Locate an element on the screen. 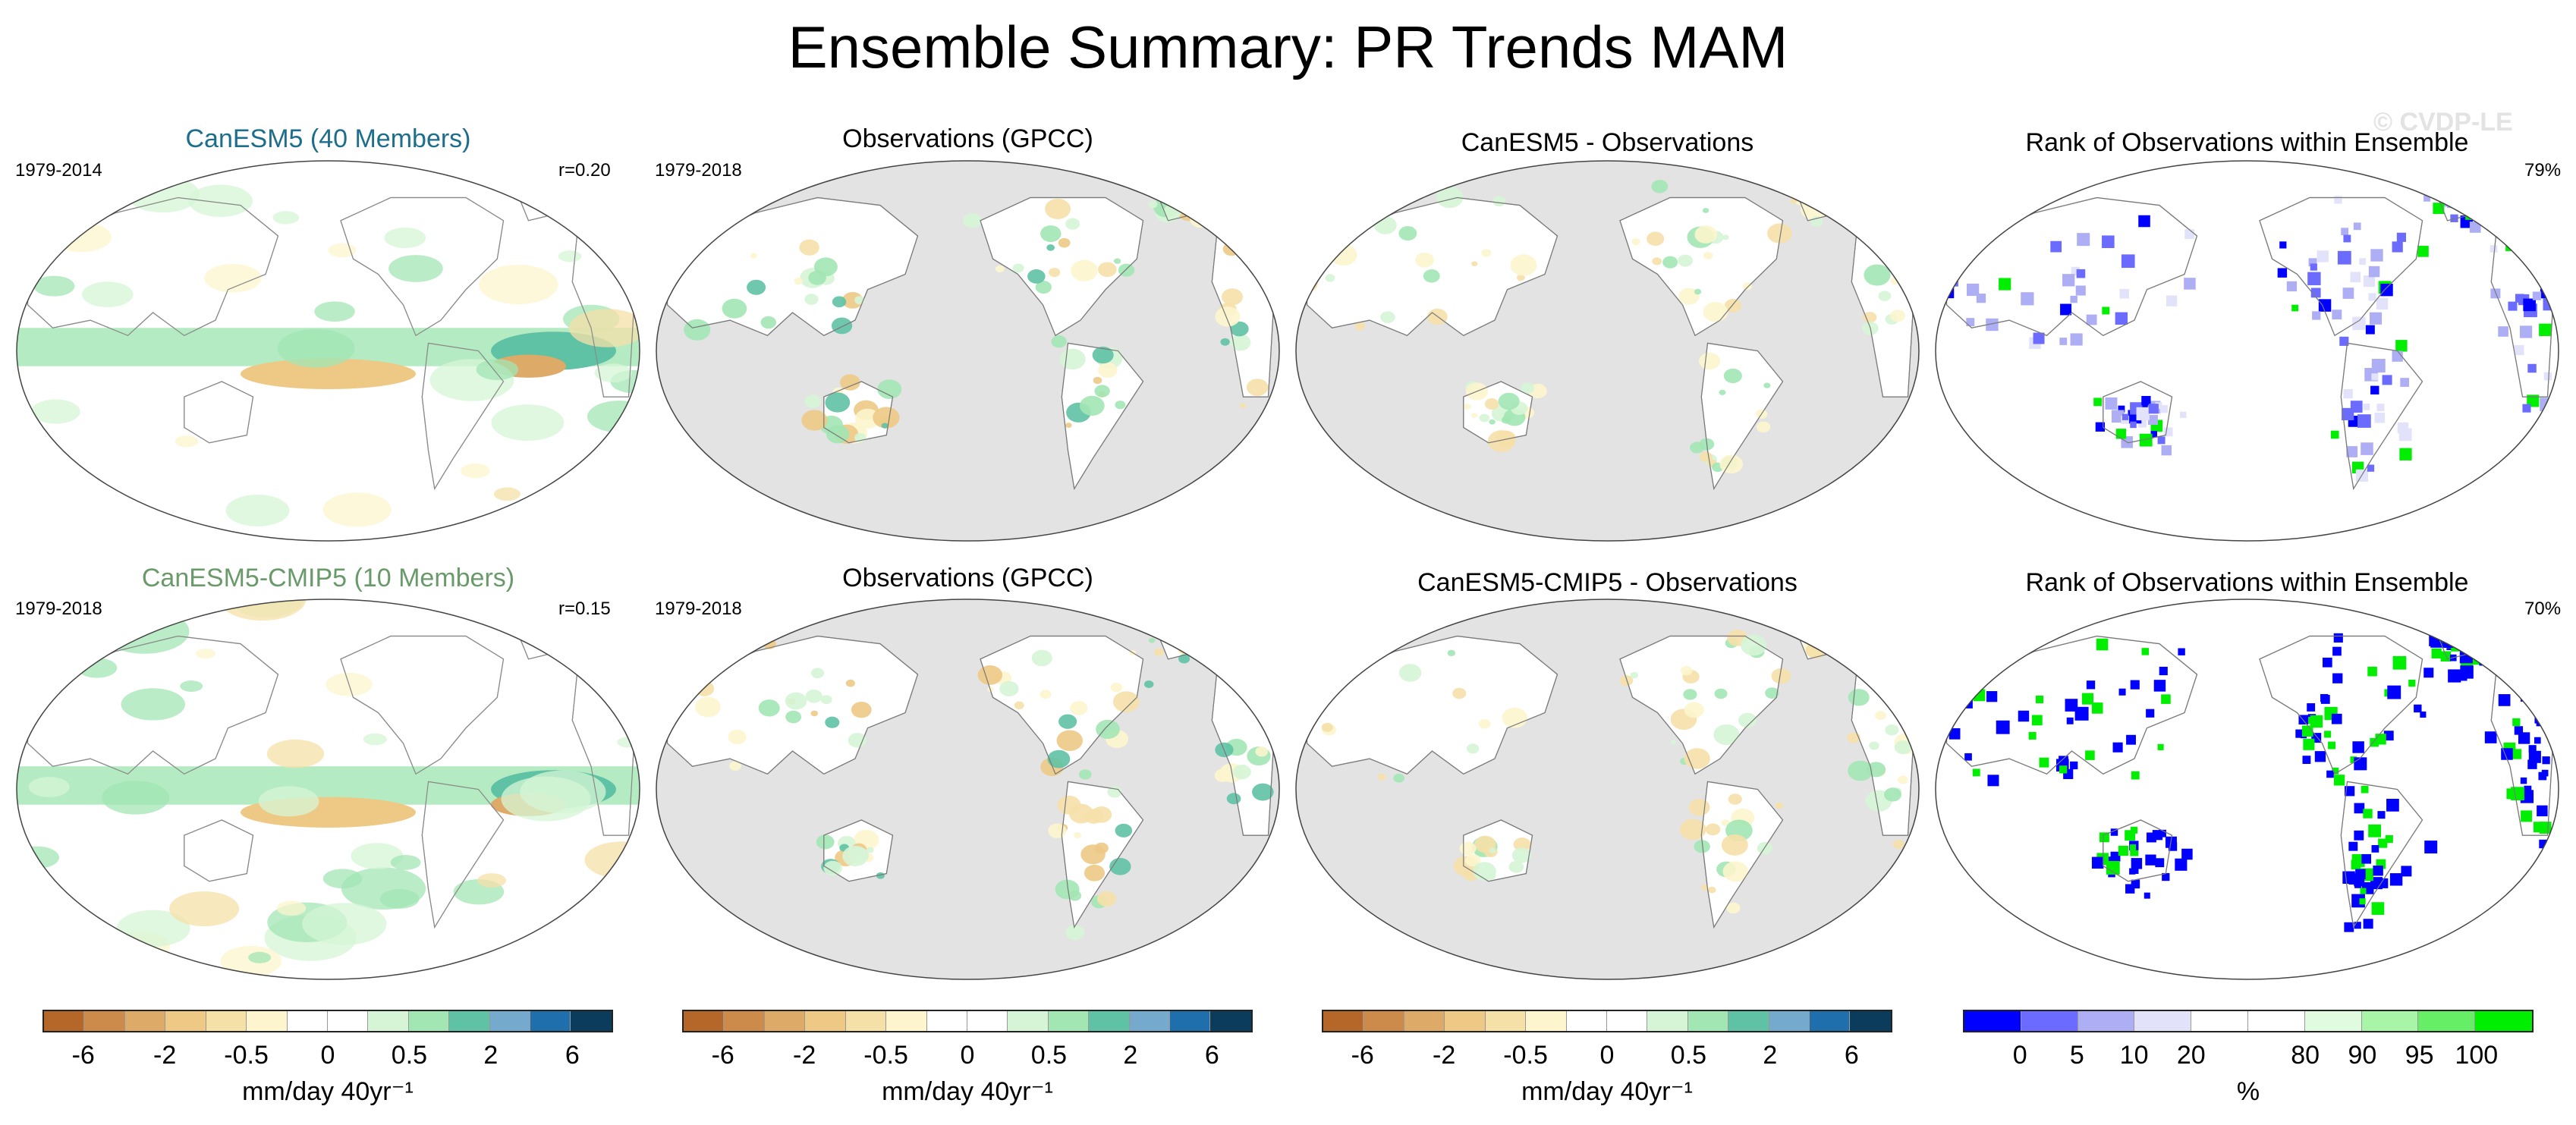 The image size is (2576, 1125). colorbar-tick-label: -0.5 is located at coordinates (1525, 1055).